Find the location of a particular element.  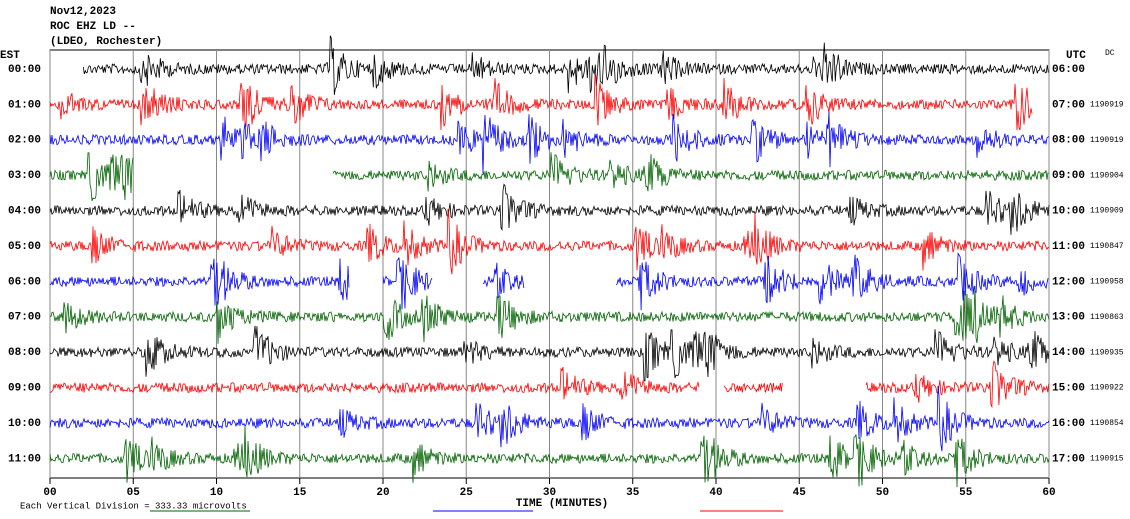

row-label-est: 10:00 is located at coordinates (24, 424).